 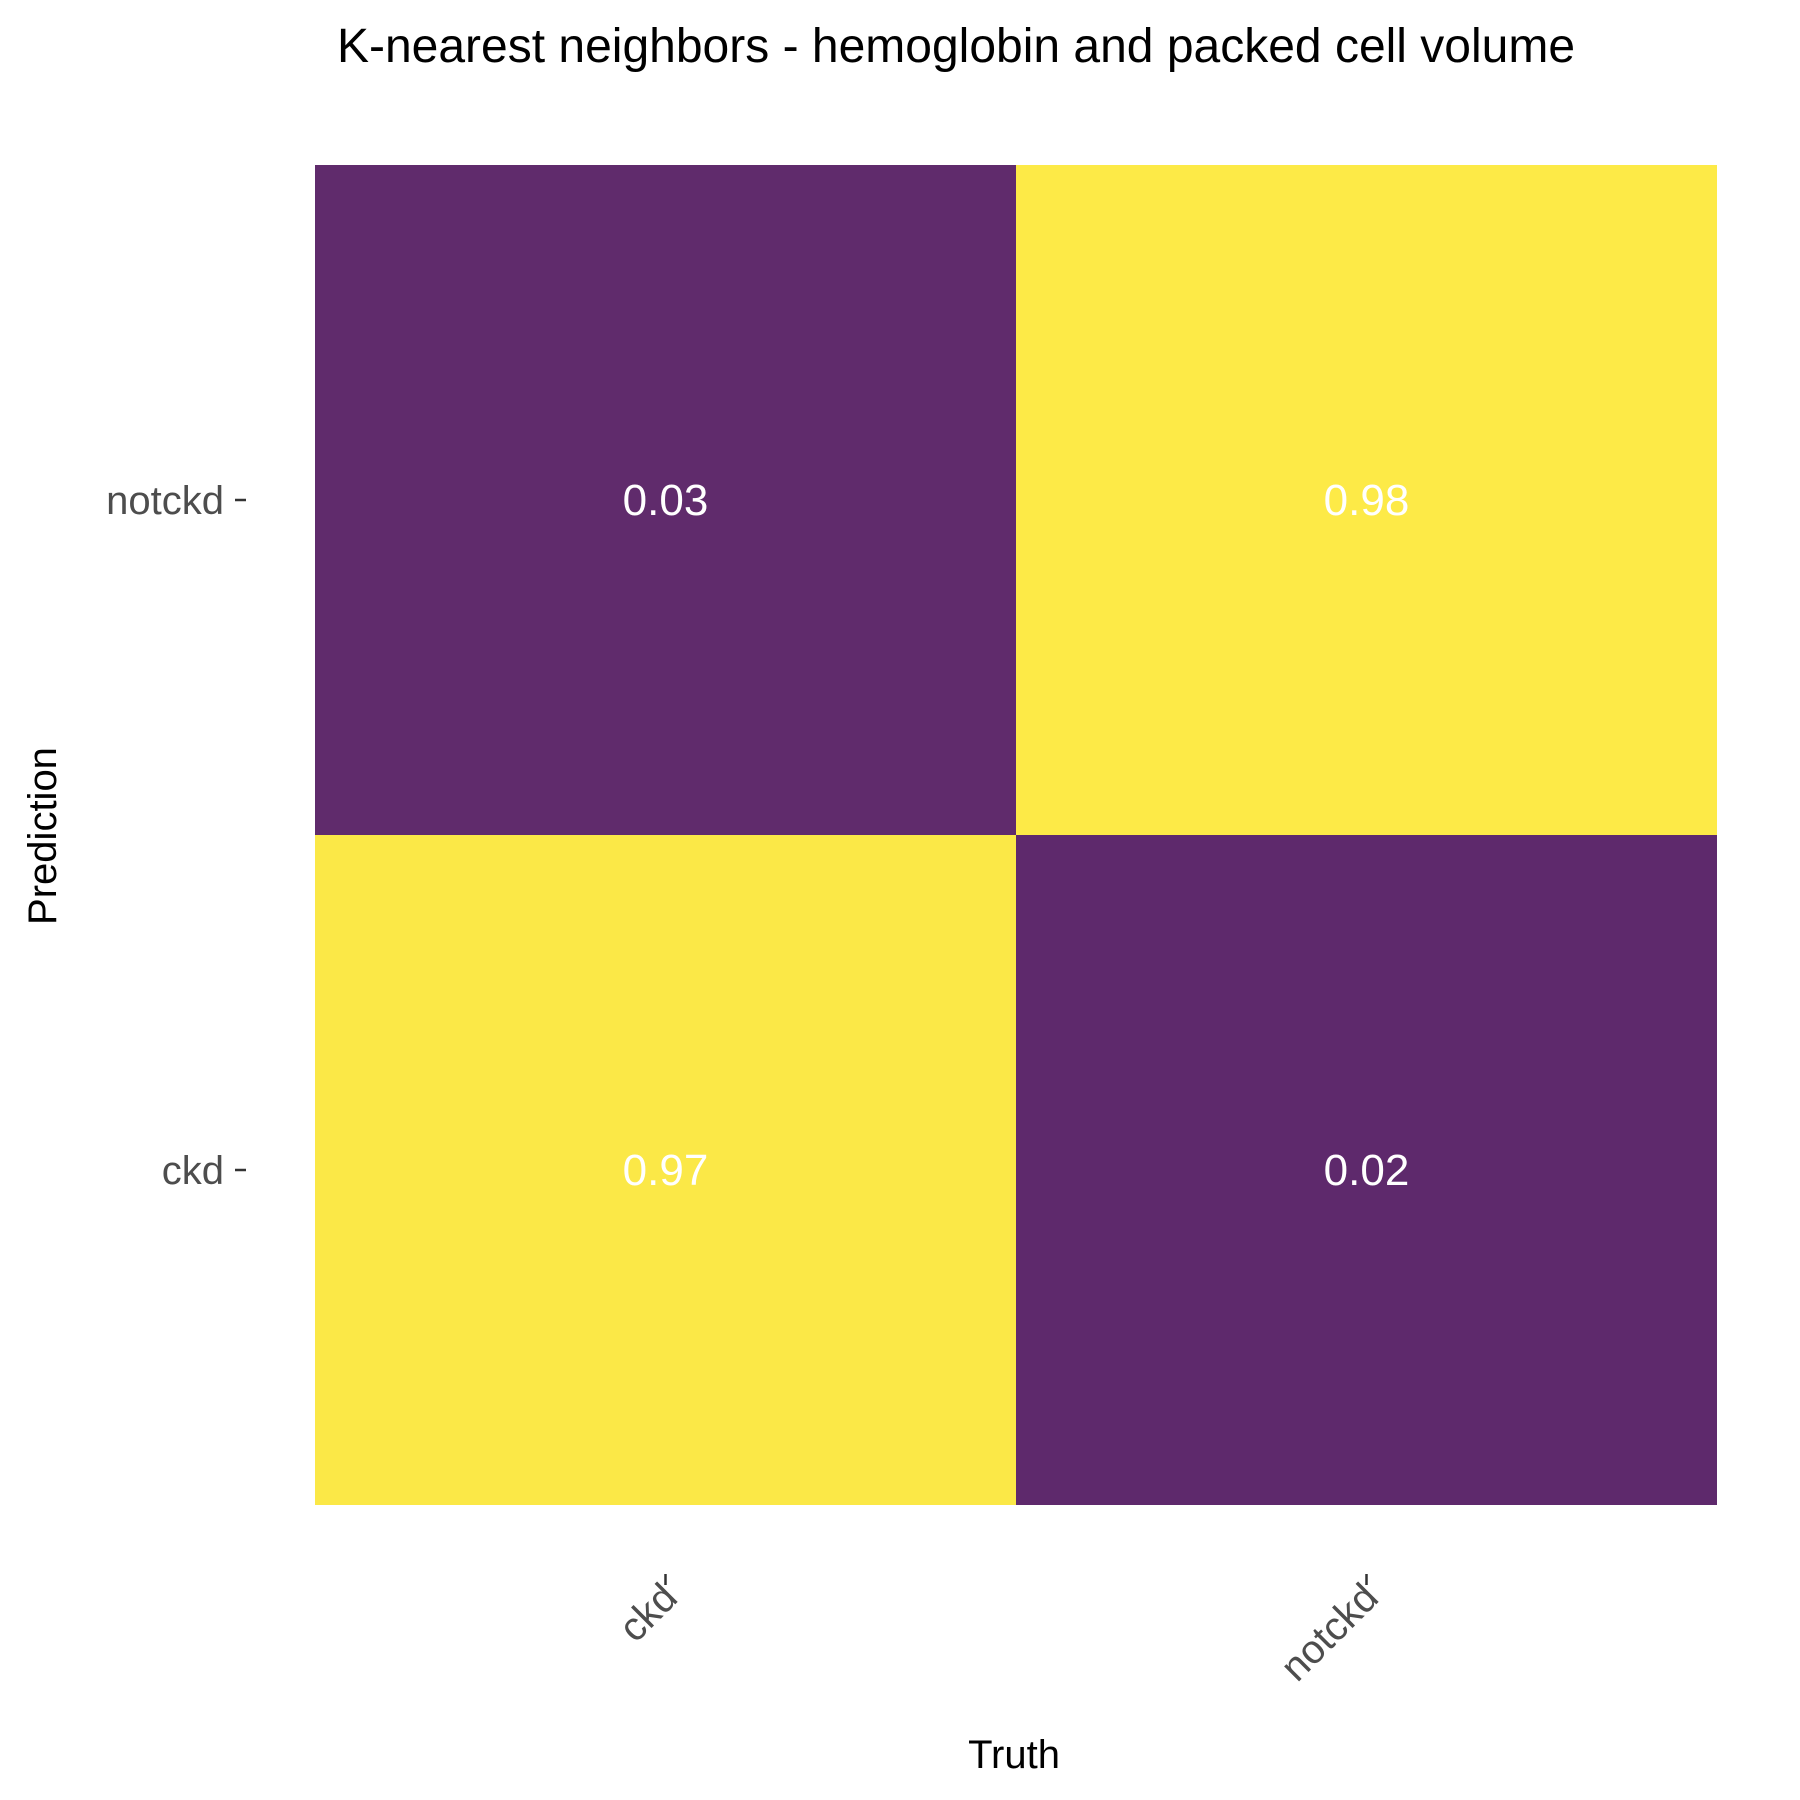 I want to click on heatmap-cell-notckd-ckd, so click(x=1366, y=1170).